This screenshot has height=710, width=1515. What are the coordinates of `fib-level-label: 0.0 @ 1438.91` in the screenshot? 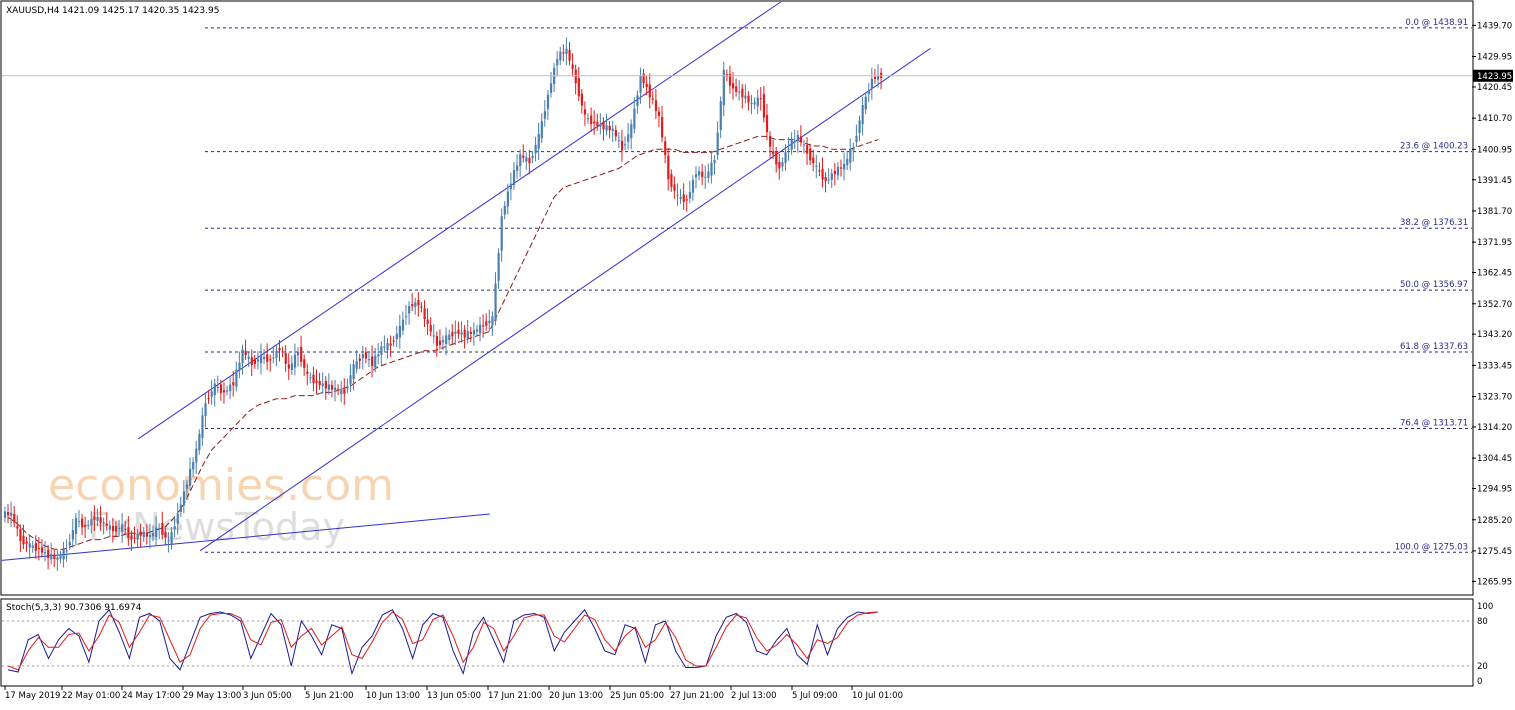 It's located at (1436, 23).